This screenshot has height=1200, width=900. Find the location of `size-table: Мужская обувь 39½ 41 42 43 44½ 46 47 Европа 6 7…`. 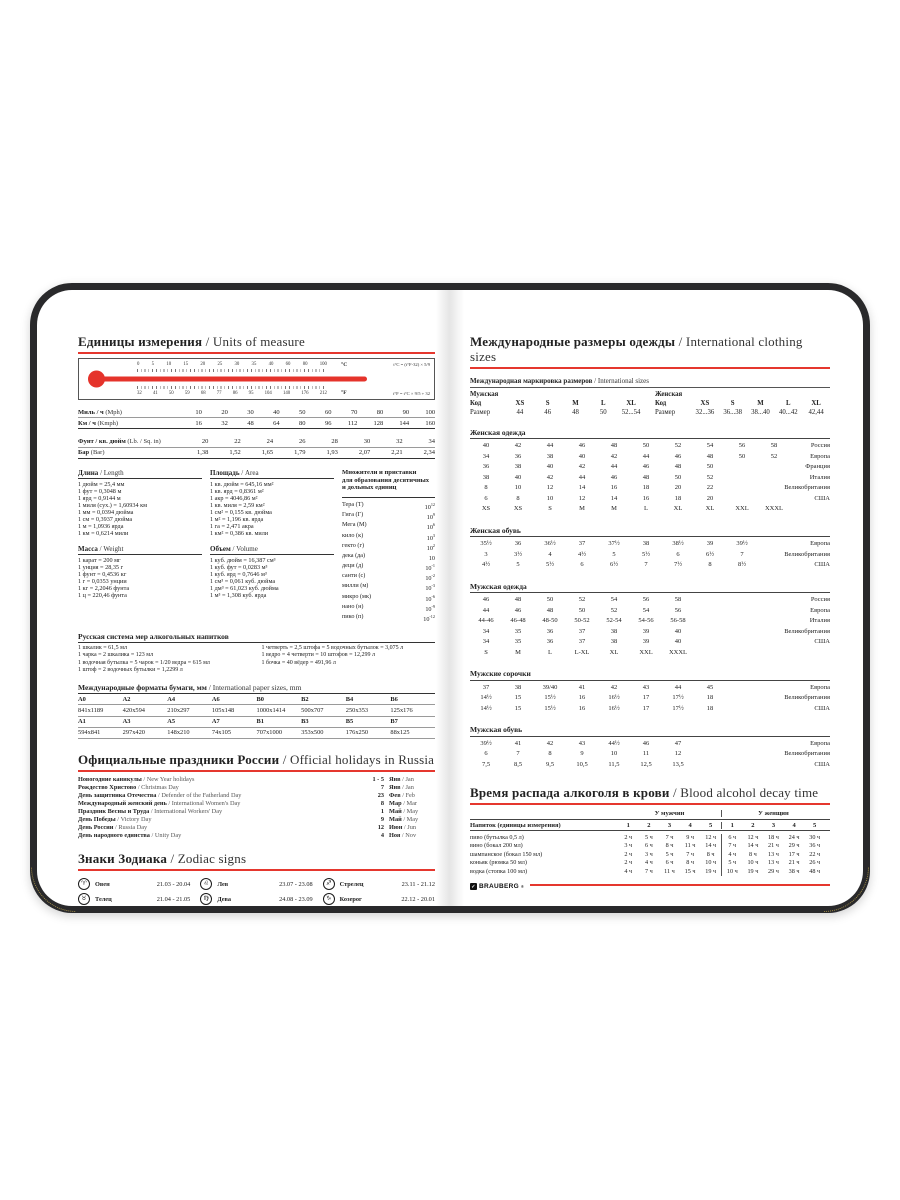

size-table: Мужская обувь 39½ 41 42 43 44½ 46 47 Европа 6 7… is located at coordinates (650, 747).